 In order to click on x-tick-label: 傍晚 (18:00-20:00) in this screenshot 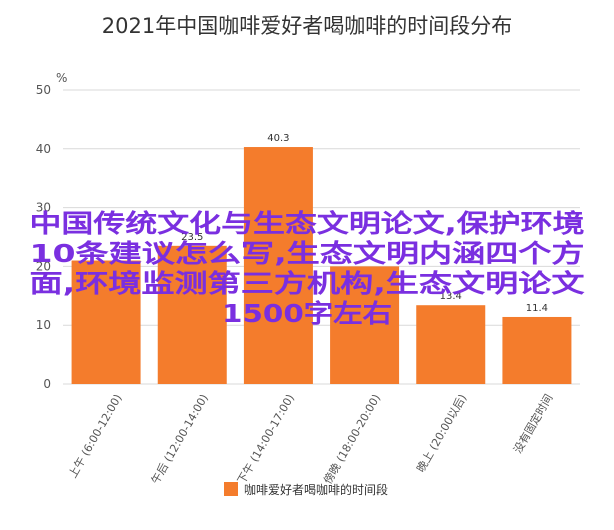, I will do `click(351, 439)`.